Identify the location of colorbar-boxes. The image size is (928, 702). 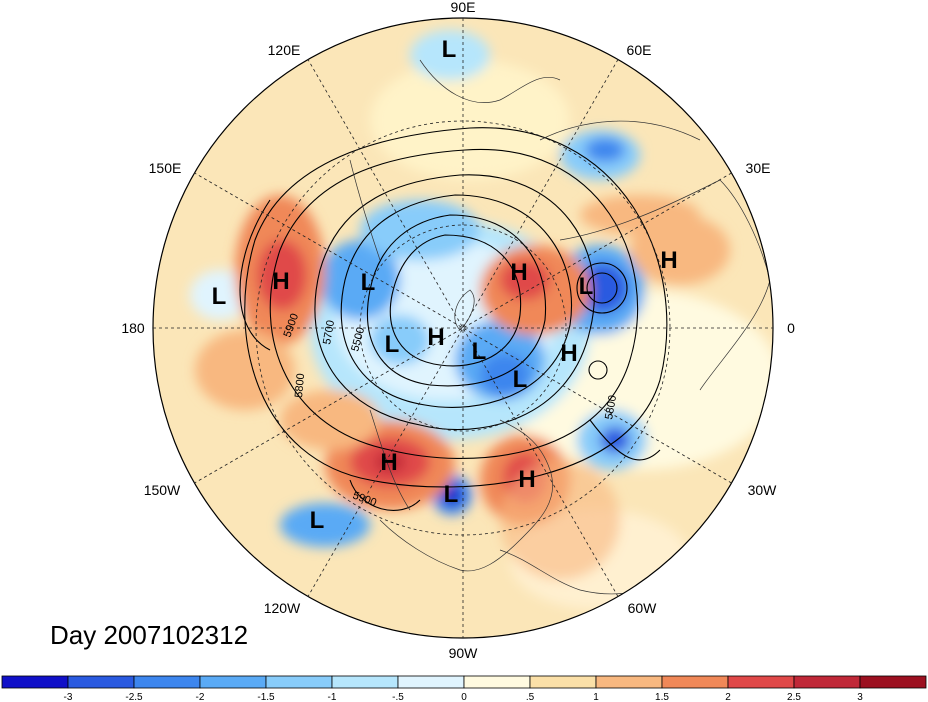
(464, 682).